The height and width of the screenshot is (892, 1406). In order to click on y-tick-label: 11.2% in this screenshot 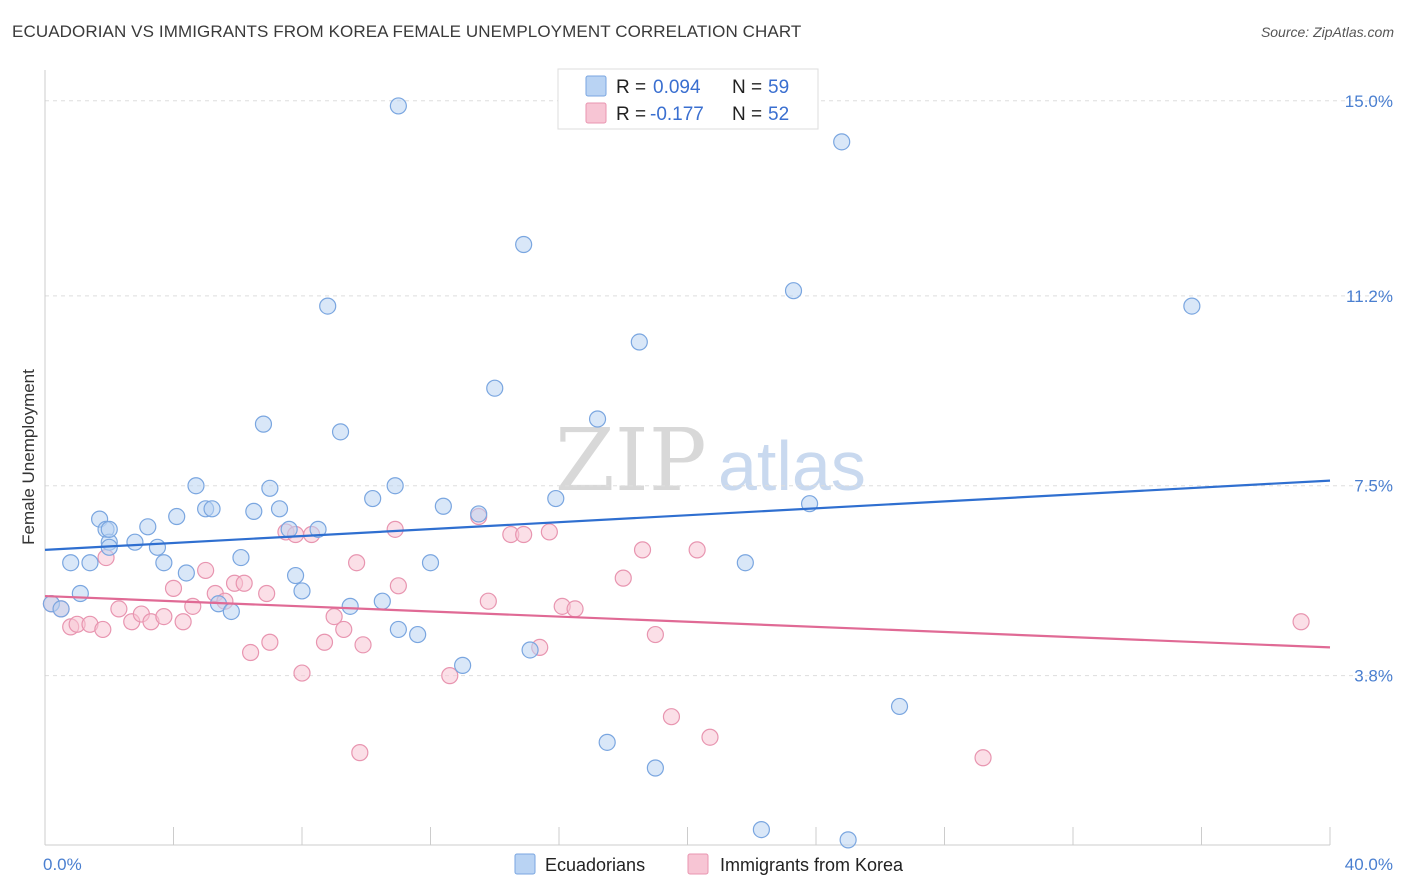, I will do `click(1369, 296)`.